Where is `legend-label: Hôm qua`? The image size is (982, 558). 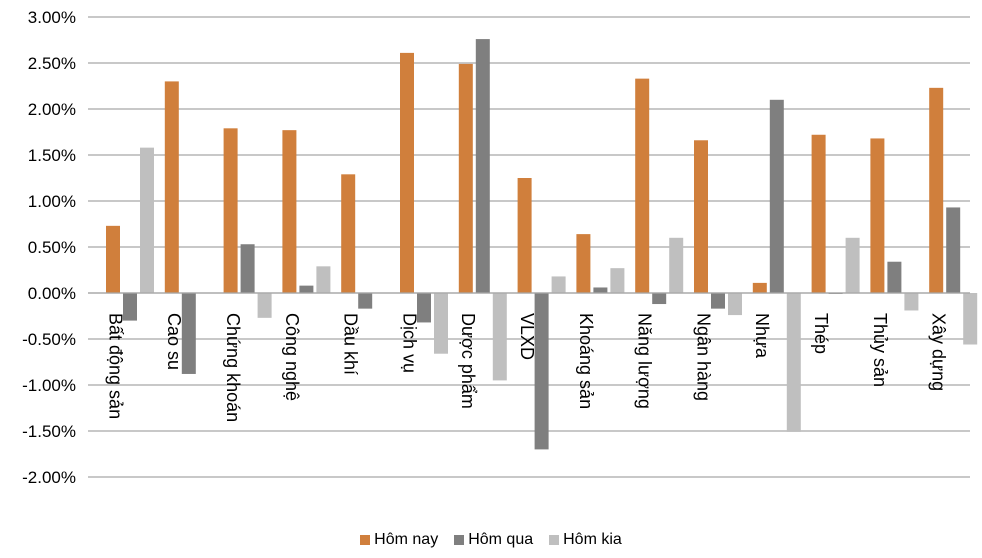 legend-label: Hôm qua is located at coordinates (501, 539).